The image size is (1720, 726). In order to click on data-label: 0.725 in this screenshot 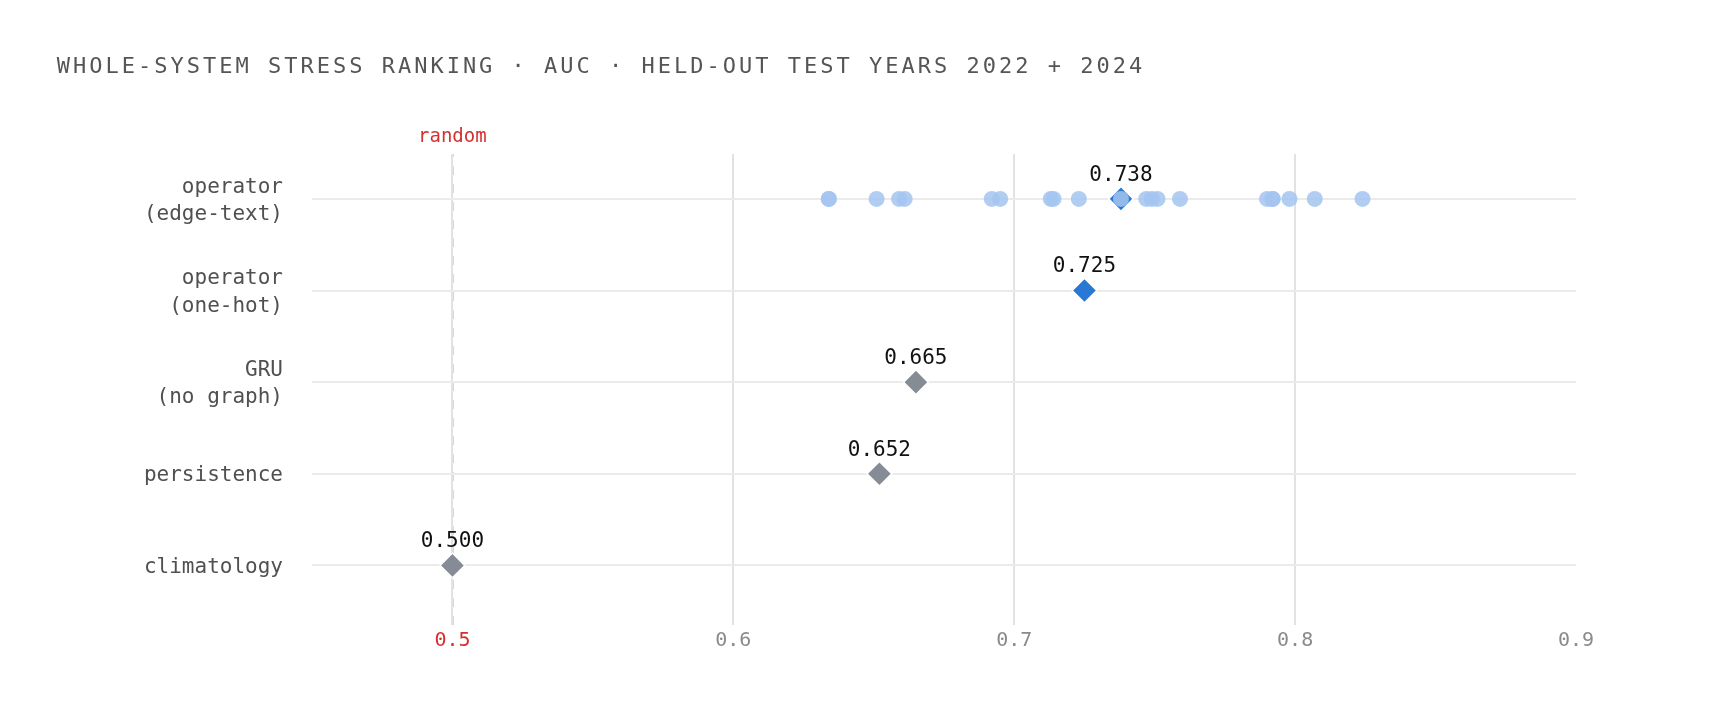, I will do `click(1084, 265)`.